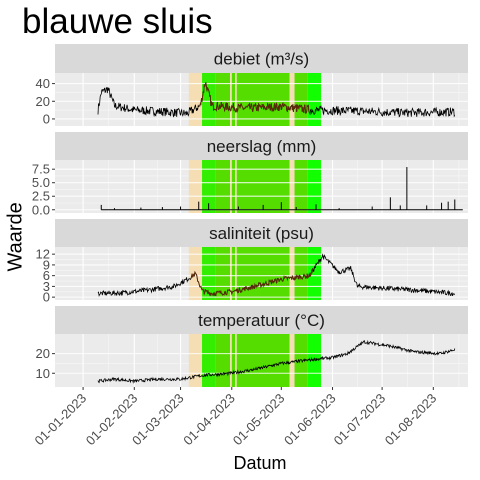 Image resolution: width=480 pixels, height=480 pixels. Describe the element at coordinates (360, 420) in the screenshot. I see `x-tick-label: 01-07-2023` at that location.